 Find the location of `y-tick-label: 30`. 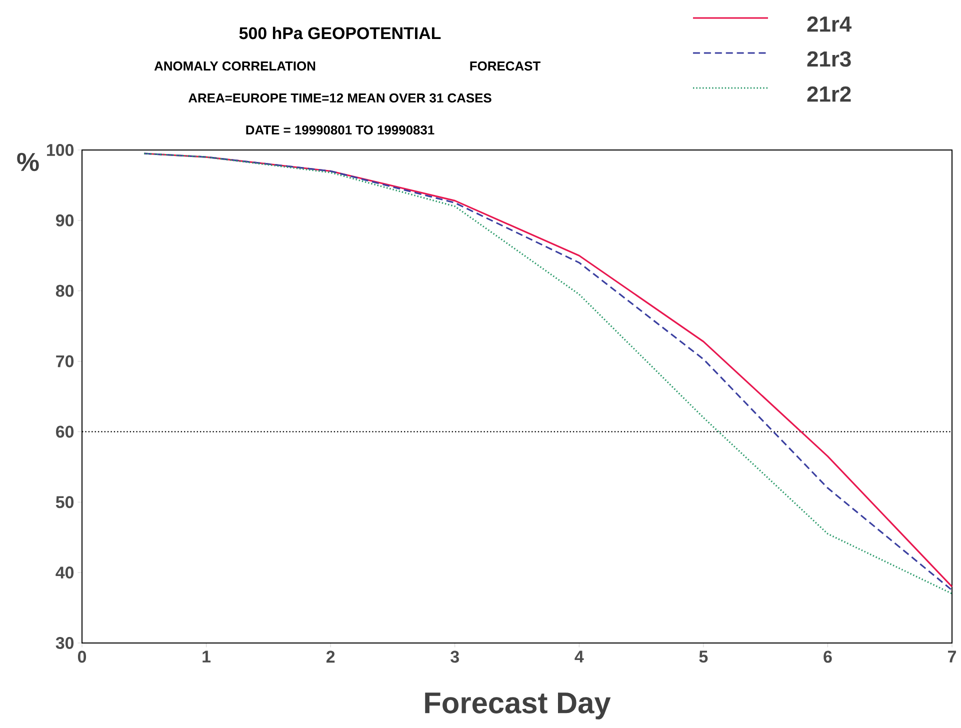

y-tick-label: 30 is located at coordinates (65, 642).